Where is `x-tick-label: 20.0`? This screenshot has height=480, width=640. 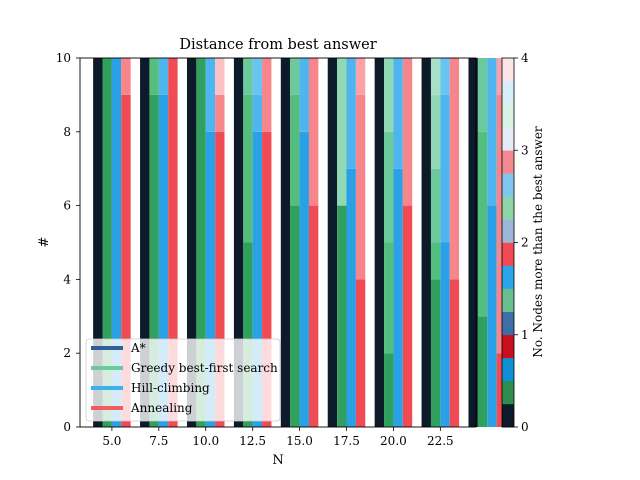 x-tick-label: 20.0 is located at coordinates (393, 441).